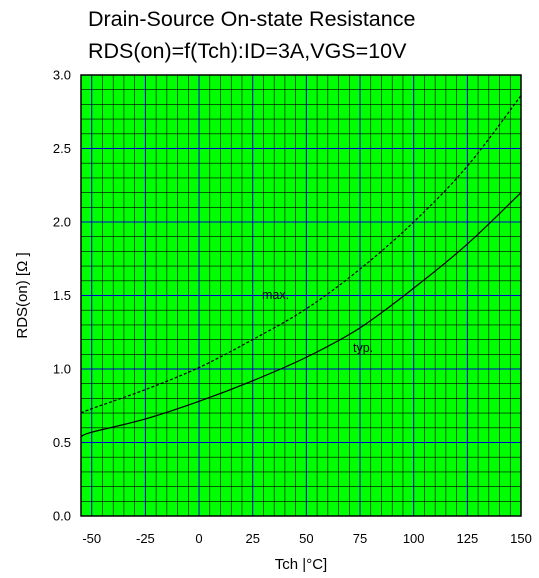 This screenshot has height=578, width=539. Describe the element at coordinates (145, 538) in the screenshot. I see `x-tick-label: -25` at that location.